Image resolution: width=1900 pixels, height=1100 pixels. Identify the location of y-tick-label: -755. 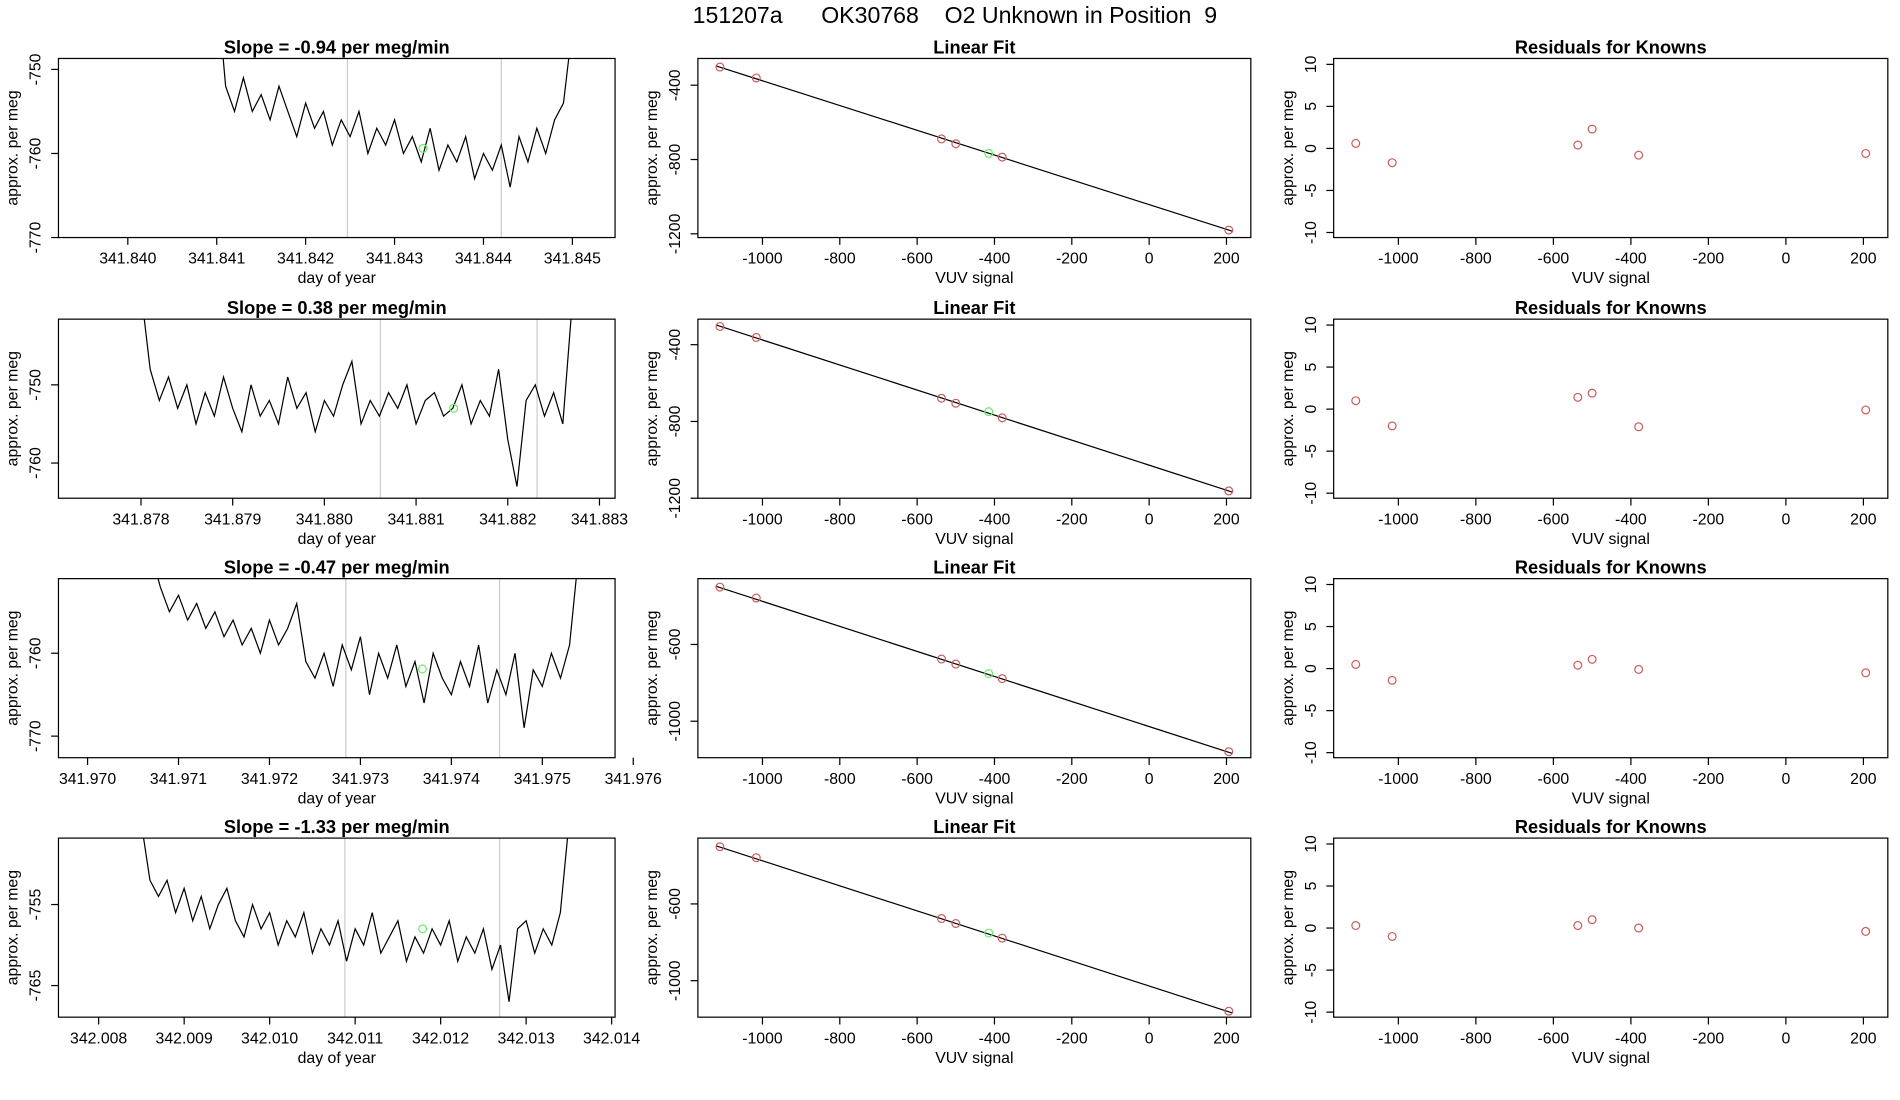
(36, 905).